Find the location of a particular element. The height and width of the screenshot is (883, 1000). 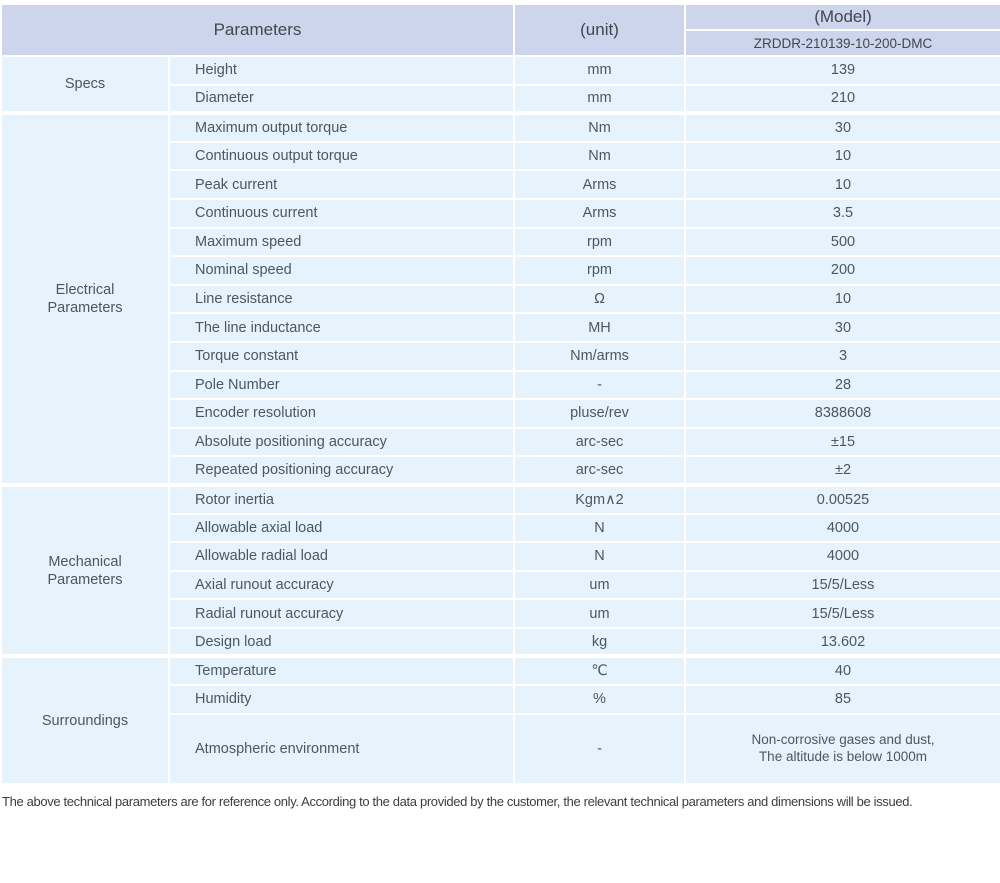

table-row: Line resistance Ω 10 is located at coordinates (500, 299).